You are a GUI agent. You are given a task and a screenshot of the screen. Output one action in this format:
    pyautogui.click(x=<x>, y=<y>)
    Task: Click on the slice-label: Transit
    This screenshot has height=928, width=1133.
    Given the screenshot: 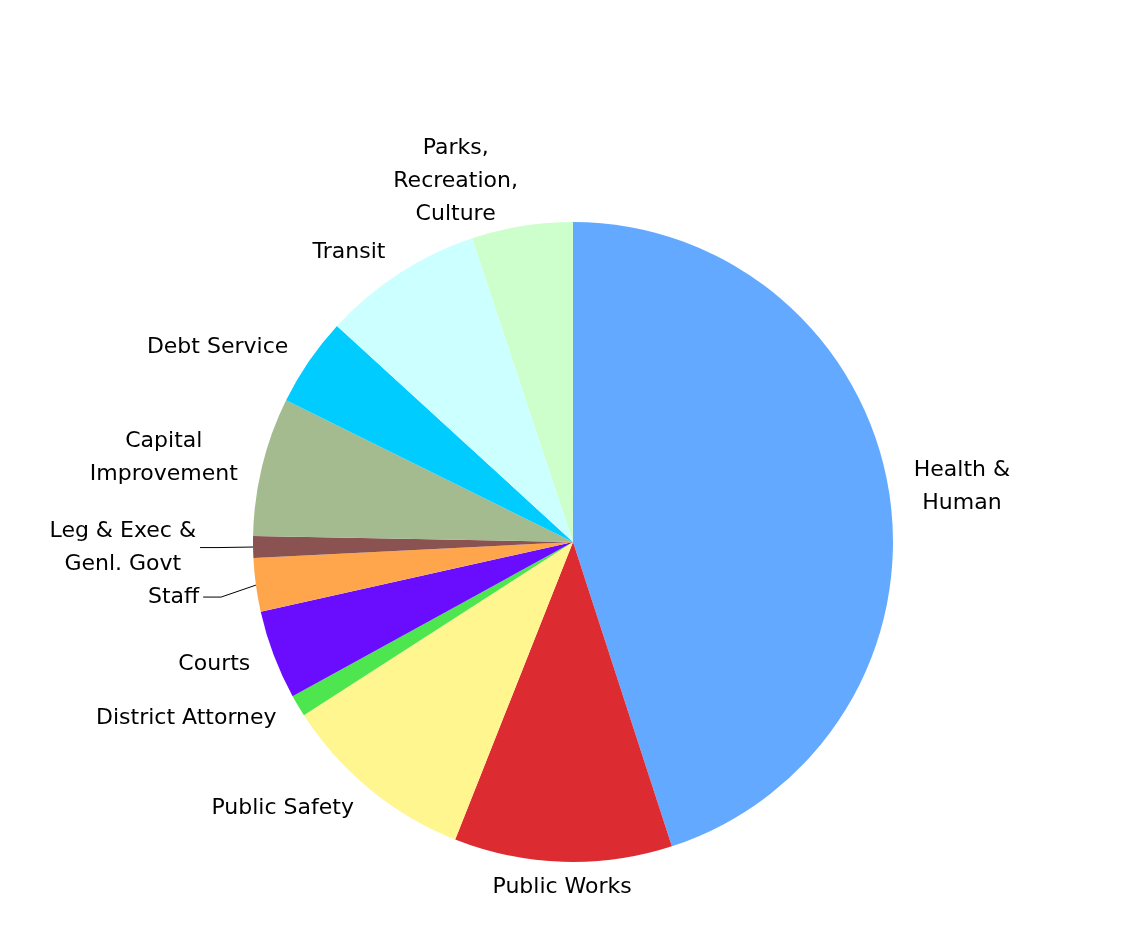 What is the action you would take?
    pyautogui.click(x=348, y=251)
    